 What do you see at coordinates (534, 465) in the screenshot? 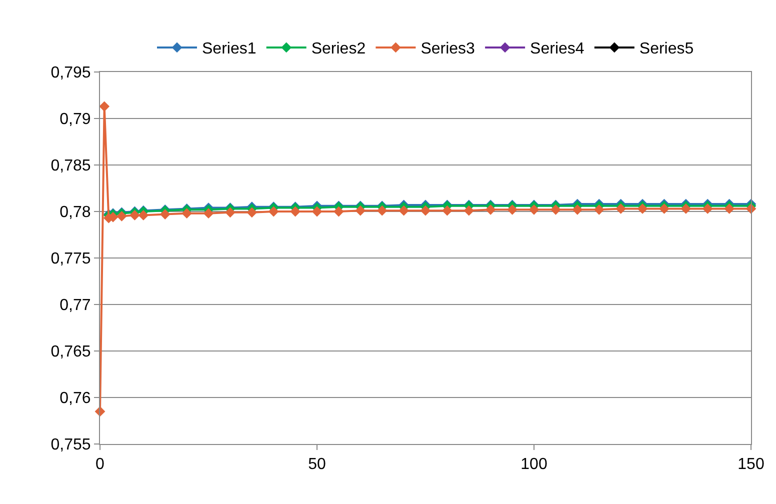
I see `x-tick-label: 100` at bounding box center [534, 465].